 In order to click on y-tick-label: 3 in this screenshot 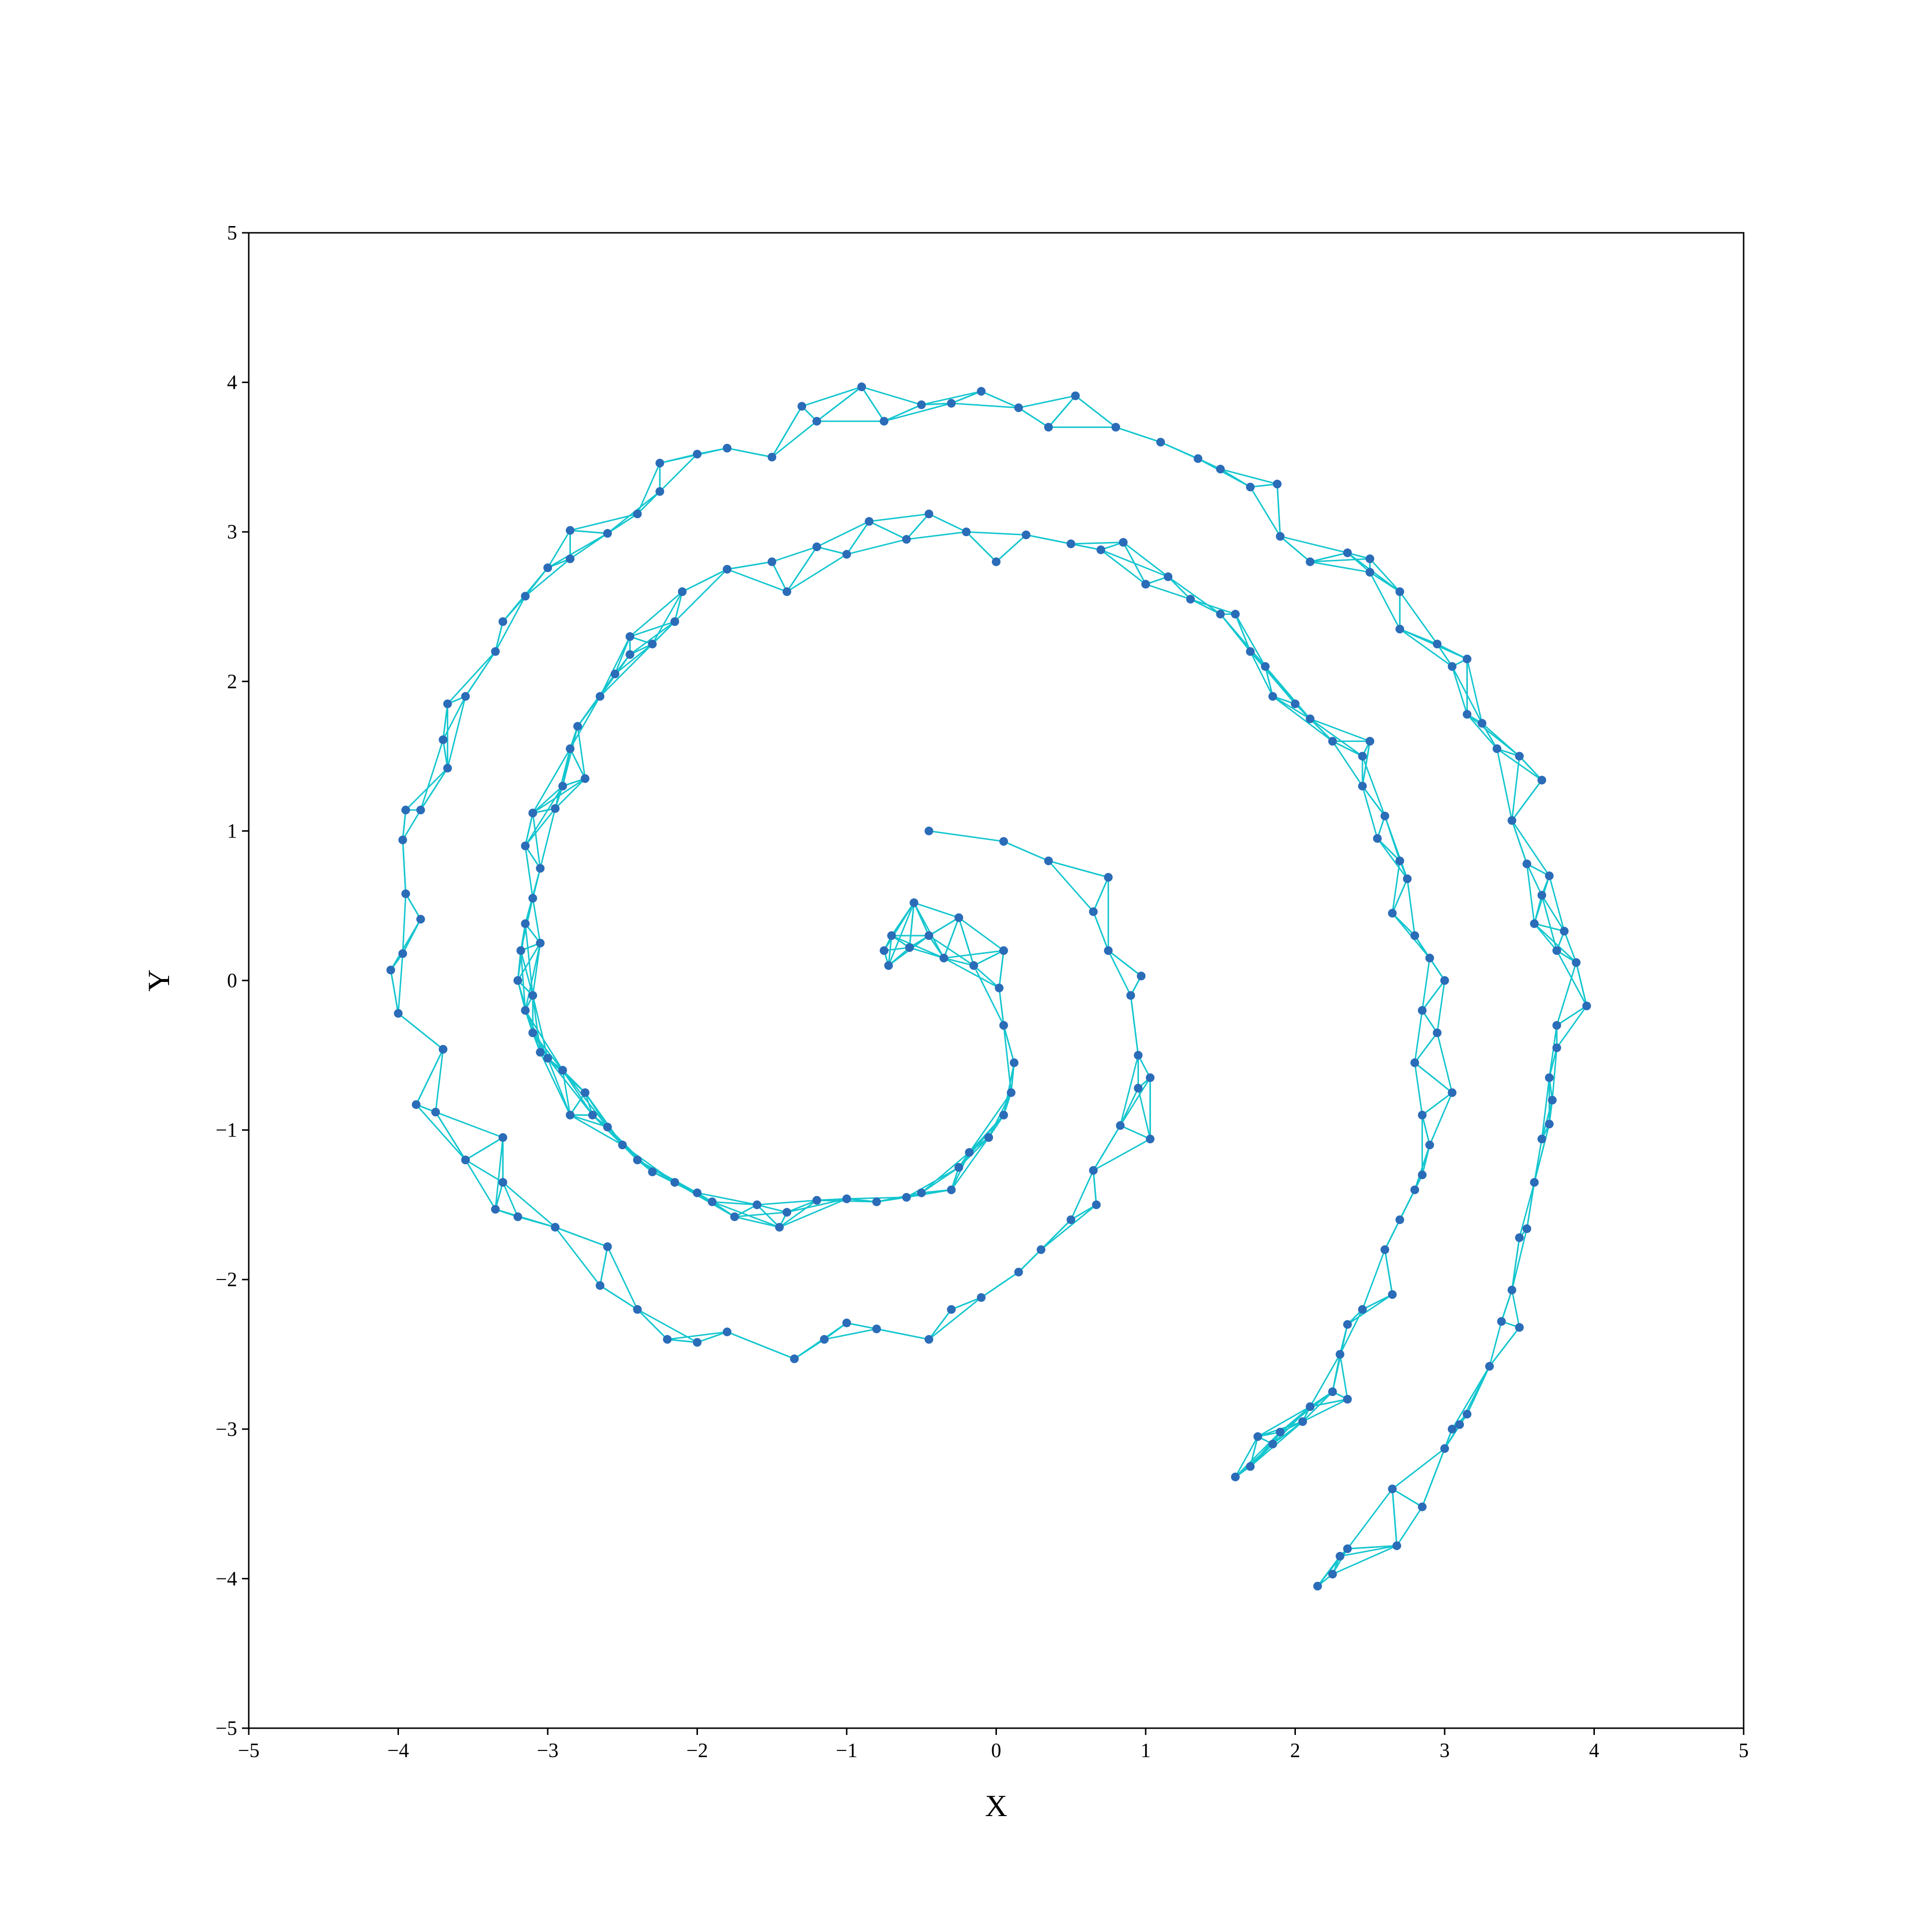, I will do `click(232, 532)`.